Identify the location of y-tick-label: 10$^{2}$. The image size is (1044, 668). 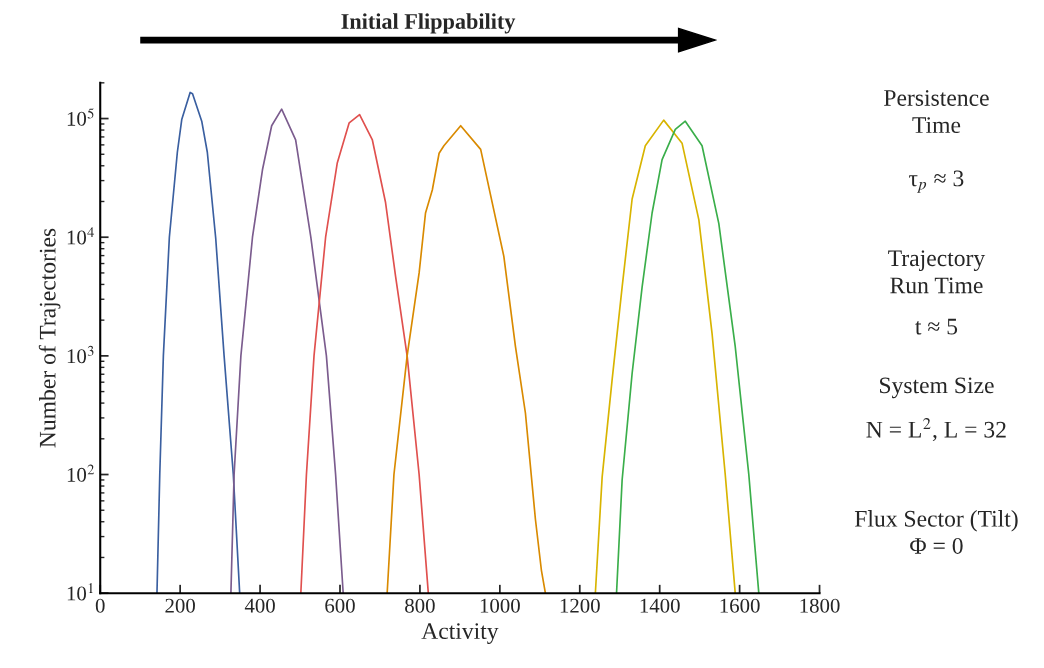
(81, 473).